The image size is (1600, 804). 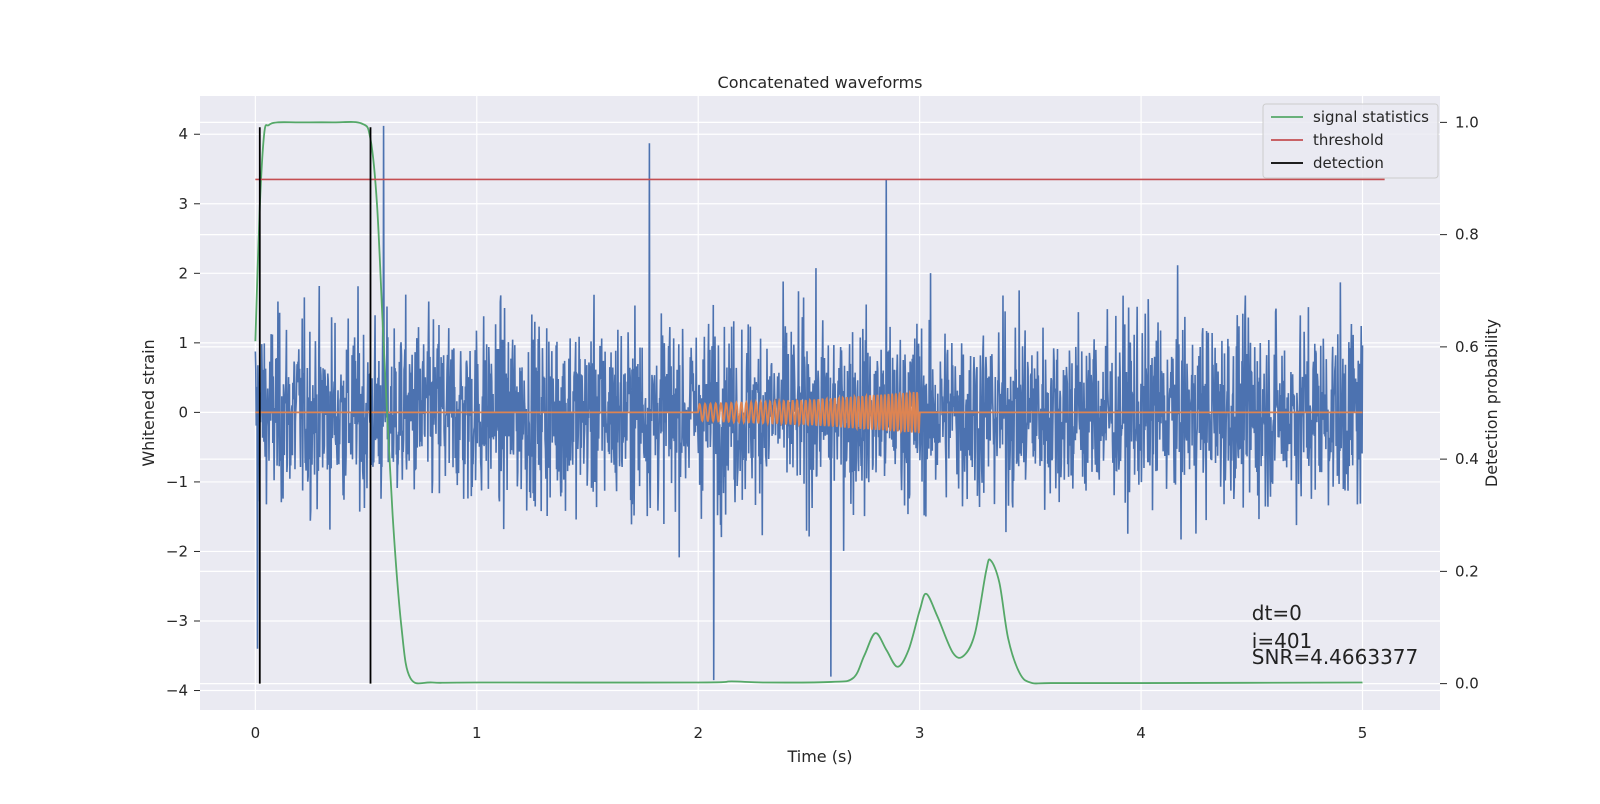 I want to click on x-tick-label: 5, so click(x=1363, y=733).